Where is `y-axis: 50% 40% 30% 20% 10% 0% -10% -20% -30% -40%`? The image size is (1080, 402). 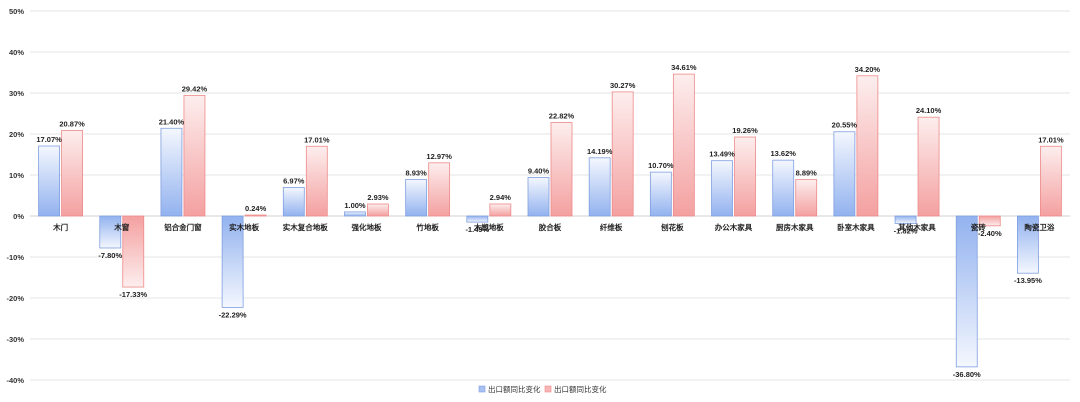
y-axis: 50% 40% 30% 20% 10% 0% -10% -20% -30% -40% is located at coordinates (15, 196).